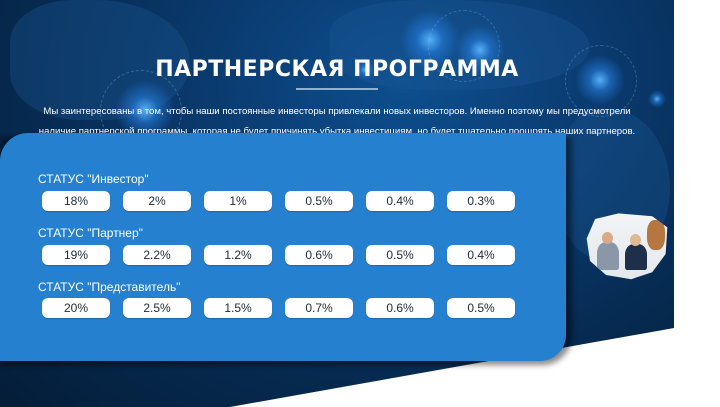 Image resolution: width=720 pixels, height=407 pixels. What do you see at coordinates (481, 255) in the screenshot?
I see `level-6-rate: 0.4%` at bounding box center [481, 255].